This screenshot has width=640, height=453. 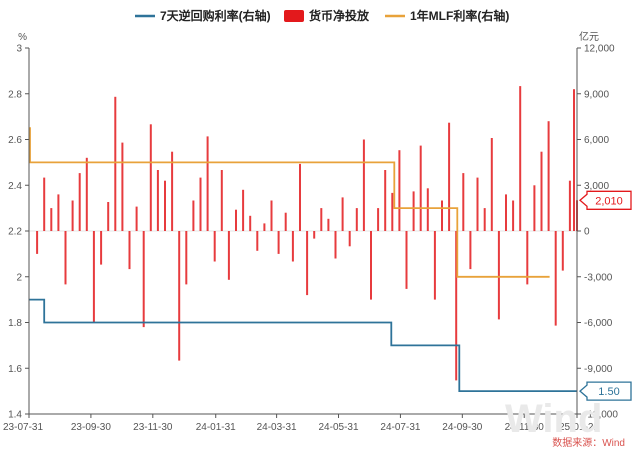 I want to click on callout-reverse-repo-value: 1.50, so click(x=608, y=392).